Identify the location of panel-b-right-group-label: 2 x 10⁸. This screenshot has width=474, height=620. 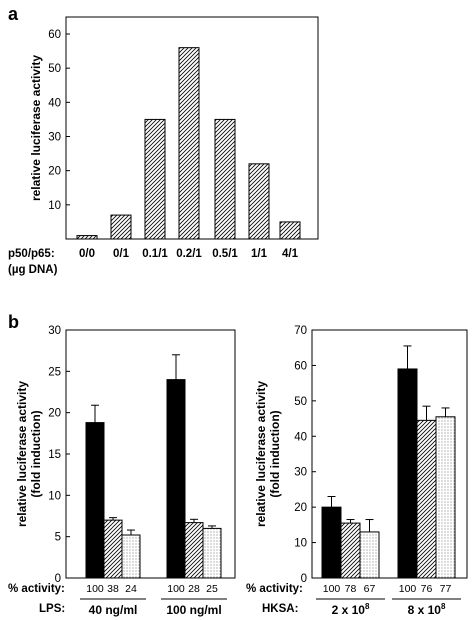
(351, 609).